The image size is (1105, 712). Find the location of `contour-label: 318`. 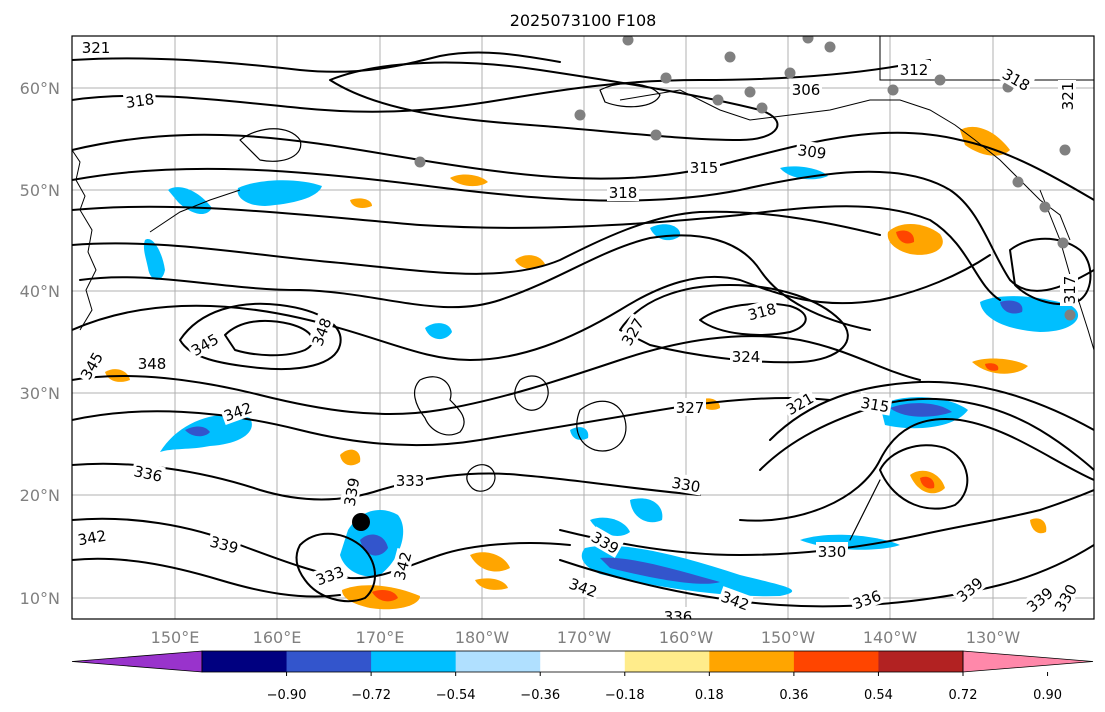

contour-label: 318 is located at coordinates (139, 100).